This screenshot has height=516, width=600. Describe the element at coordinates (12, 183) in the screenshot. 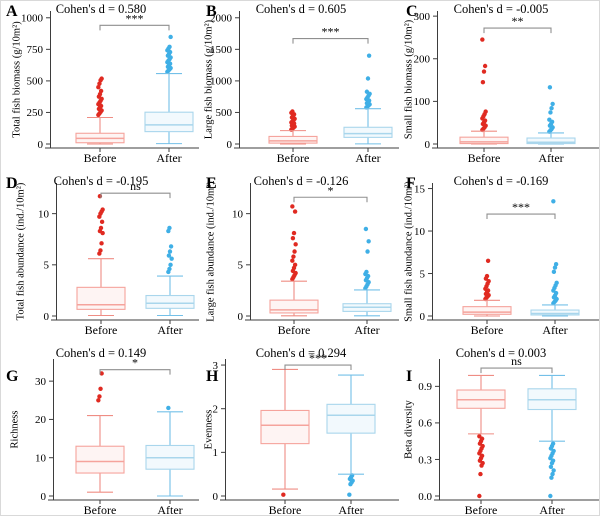

I see `panel-letter-D: D` at that location.